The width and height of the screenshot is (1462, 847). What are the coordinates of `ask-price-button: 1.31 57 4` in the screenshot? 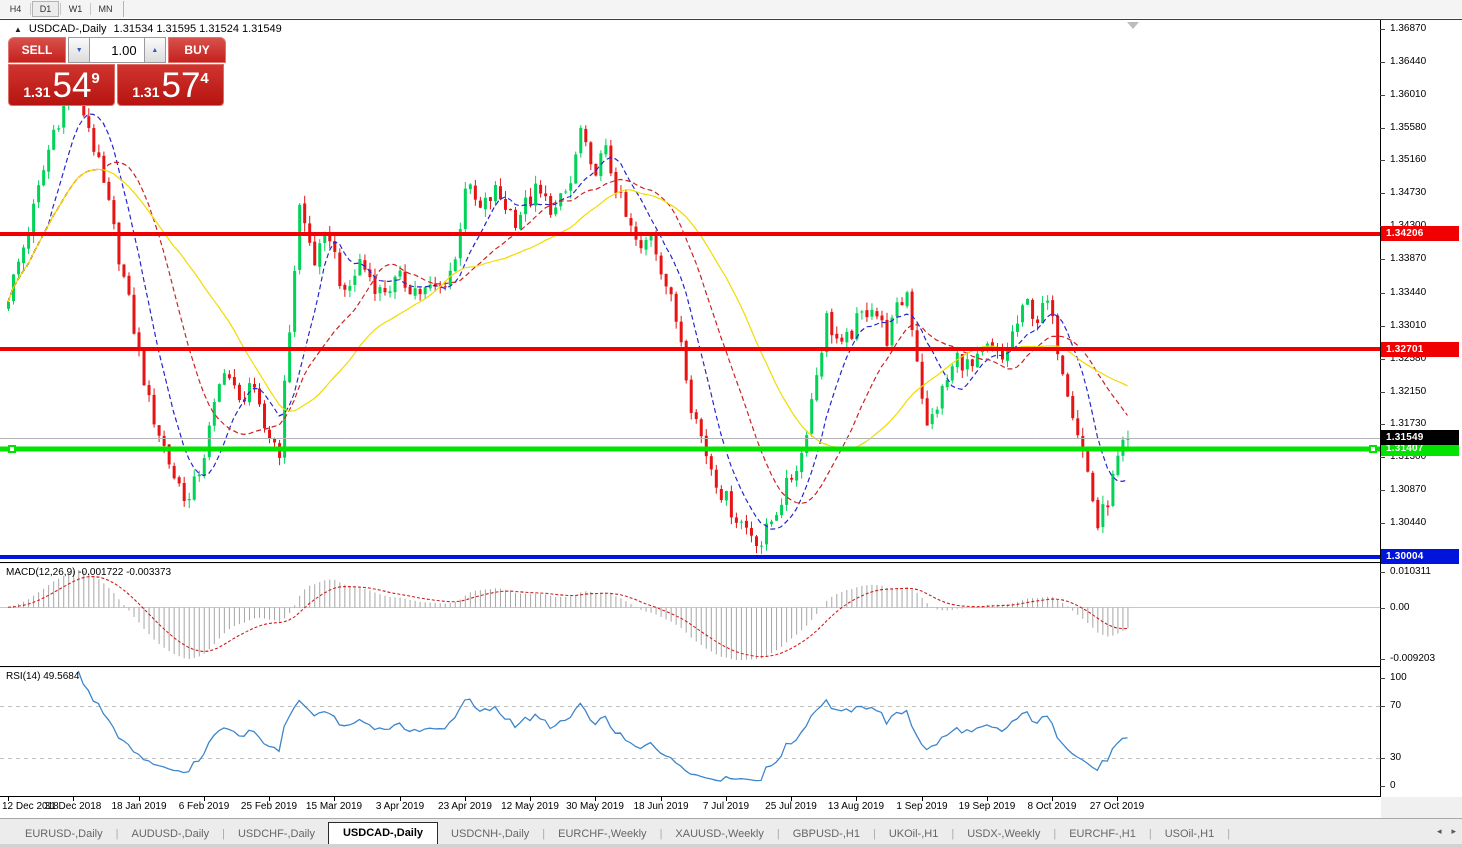 It's located at (170, 85).